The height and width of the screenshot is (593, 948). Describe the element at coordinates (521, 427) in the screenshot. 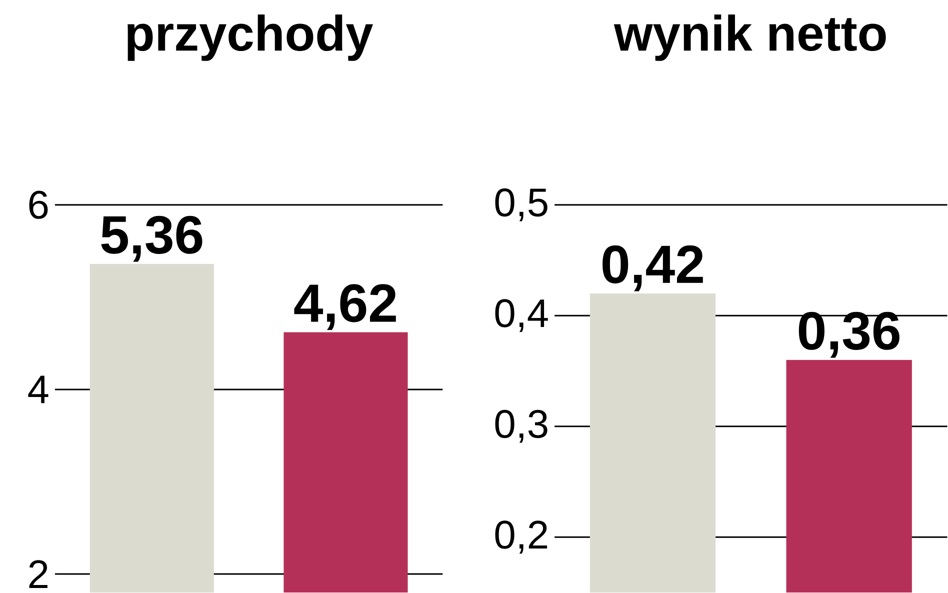

I see `y-tick-label: 0,3` at that location.